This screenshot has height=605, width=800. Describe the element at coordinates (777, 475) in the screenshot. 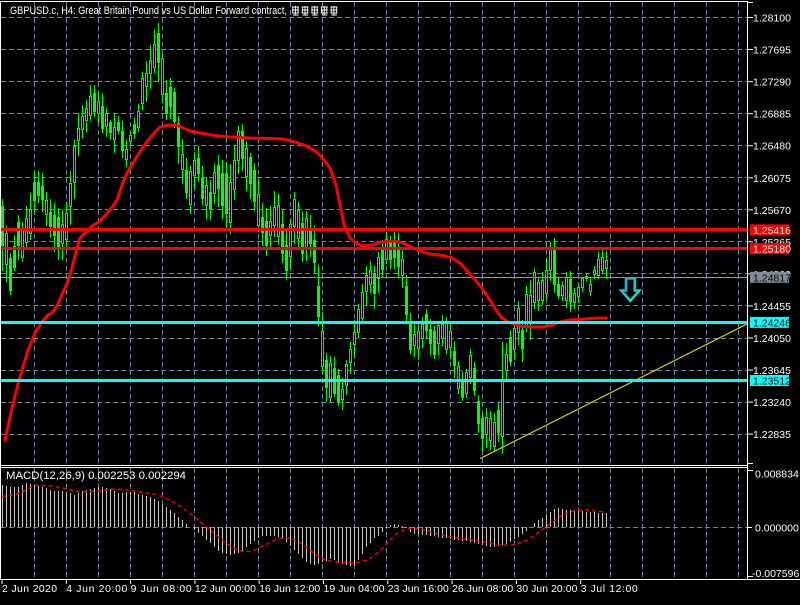

I see `svg-text: 0.008834` at that location.